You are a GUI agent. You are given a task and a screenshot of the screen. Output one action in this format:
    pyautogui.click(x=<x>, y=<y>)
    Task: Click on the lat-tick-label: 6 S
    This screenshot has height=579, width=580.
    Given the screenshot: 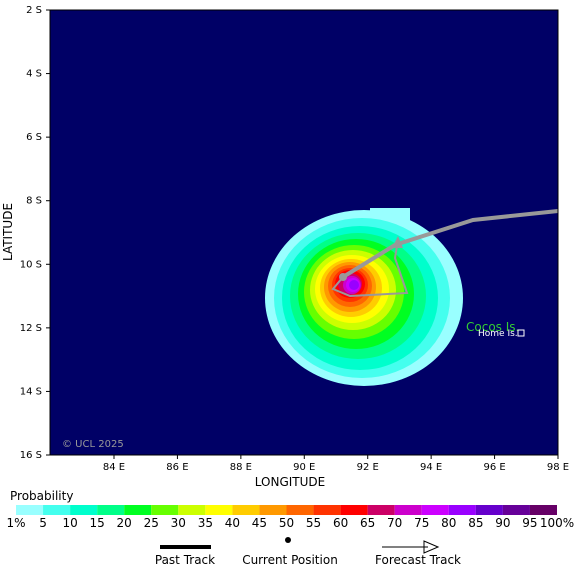 What is the action you would take?
    pyautogui.click(x=34, y=137)
    